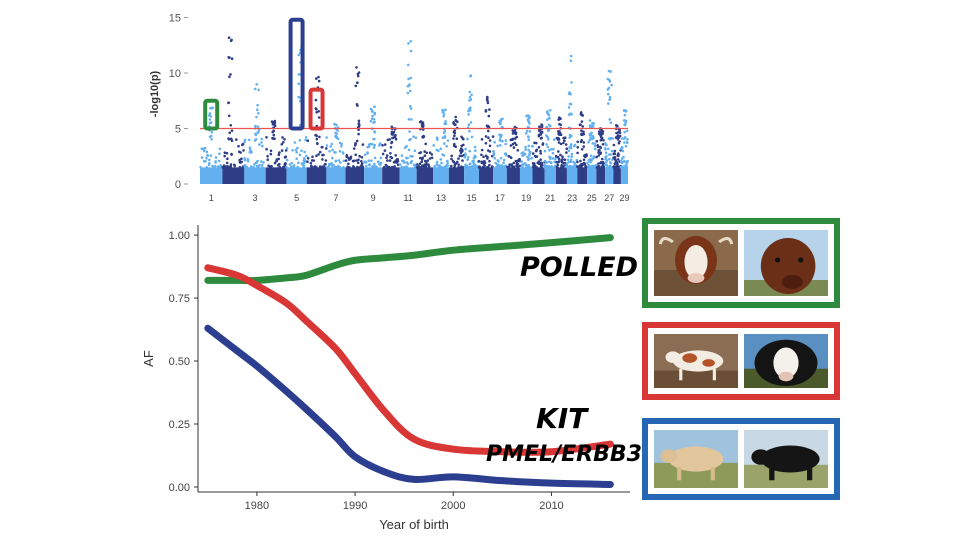  What do you see at coordinates (178, 185) in the screenshot?
I see `manhattan-ytick-label: 0` at bounding box center [178, 185].